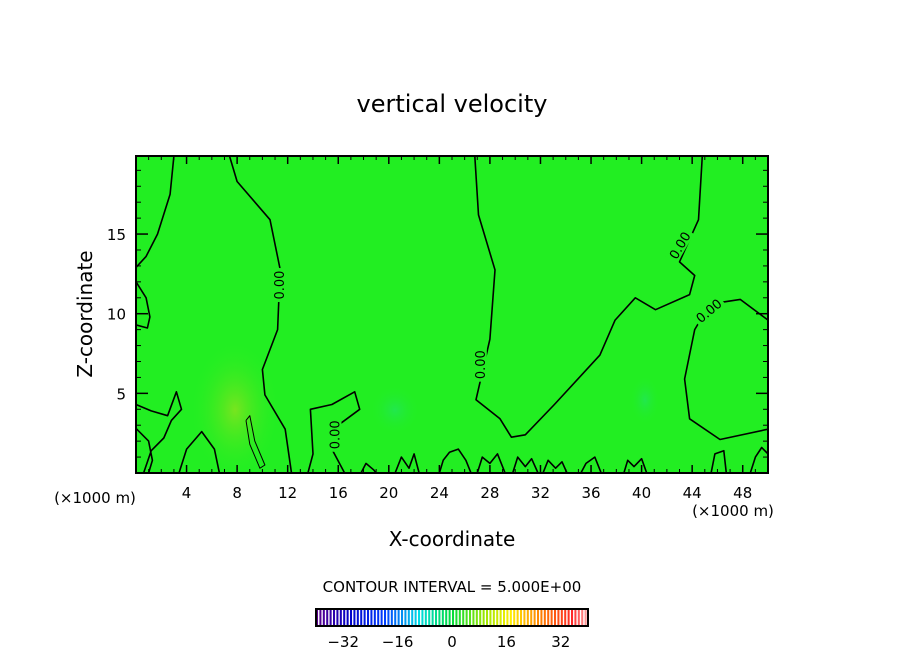 The width and height of the screenshot is (904, 654). Describe the element at coordinates (121, 394) in the screenshot. I see `y-tick-label: 5` at that location.